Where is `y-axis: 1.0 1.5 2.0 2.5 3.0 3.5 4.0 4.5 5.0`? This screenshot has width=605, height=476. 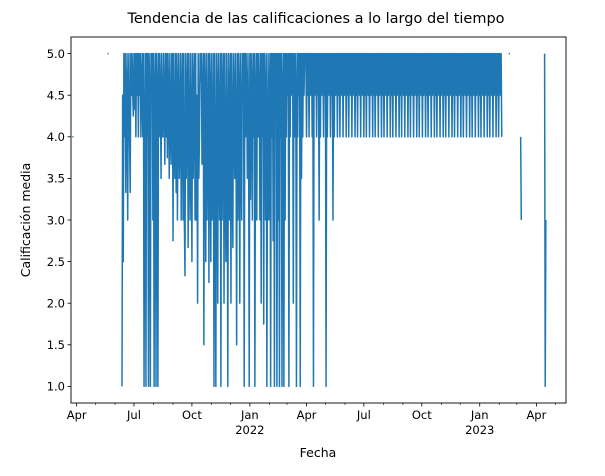 y-axis: 1.0 1.5 2.0 2.5 3.0 3.5 4.0 4.5 5.0 is located at coordinates (59, 220).